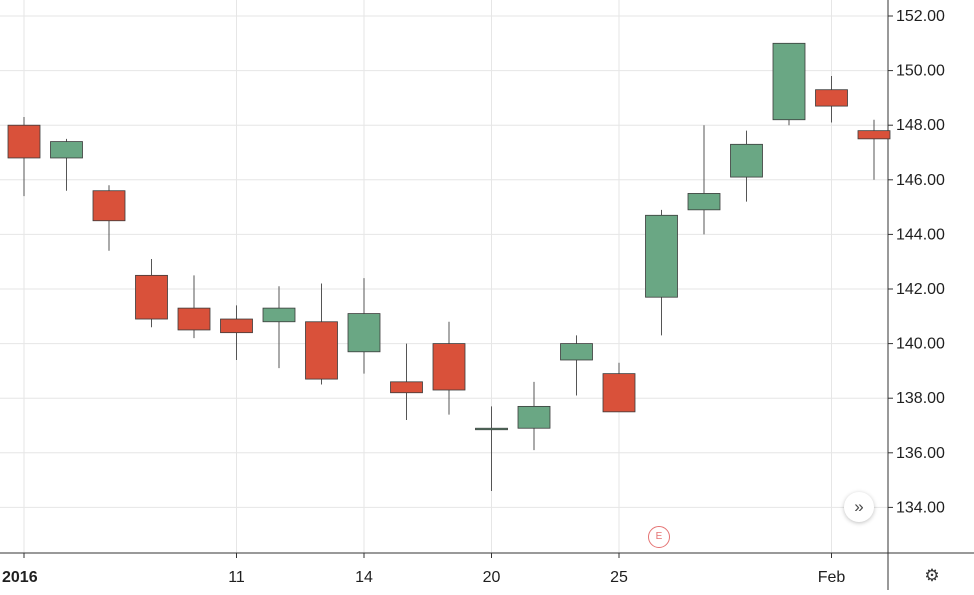  I want to click on y-tick-label: 148.00, so click(920, 125).